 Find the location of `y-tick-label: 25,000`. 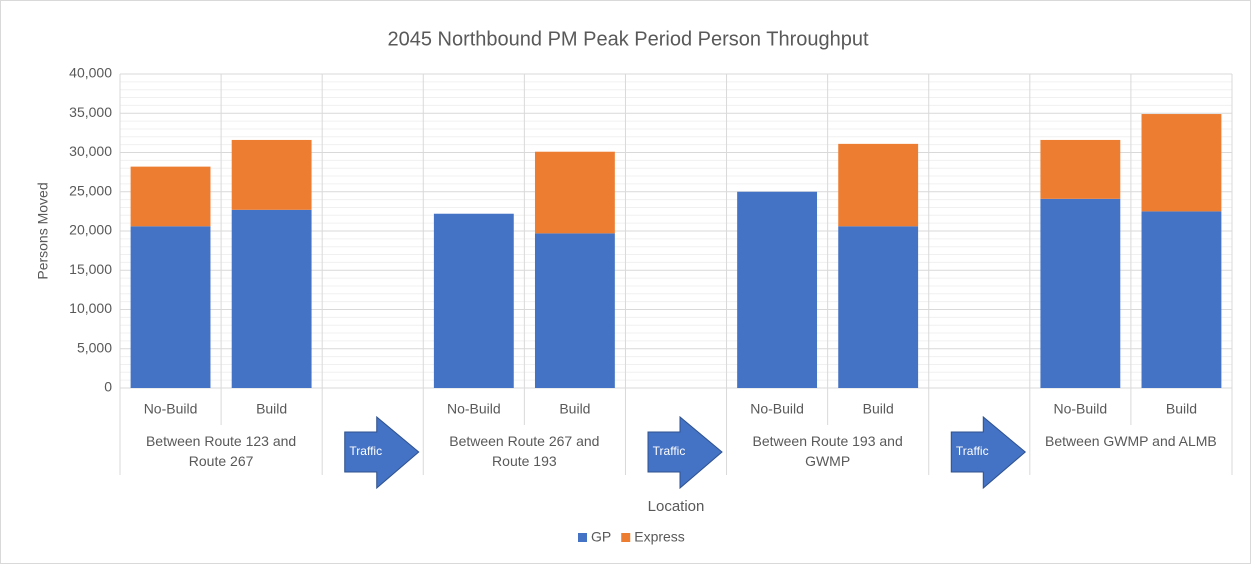

y-tick-label: 25,000 is located at coordinates (90, 190).